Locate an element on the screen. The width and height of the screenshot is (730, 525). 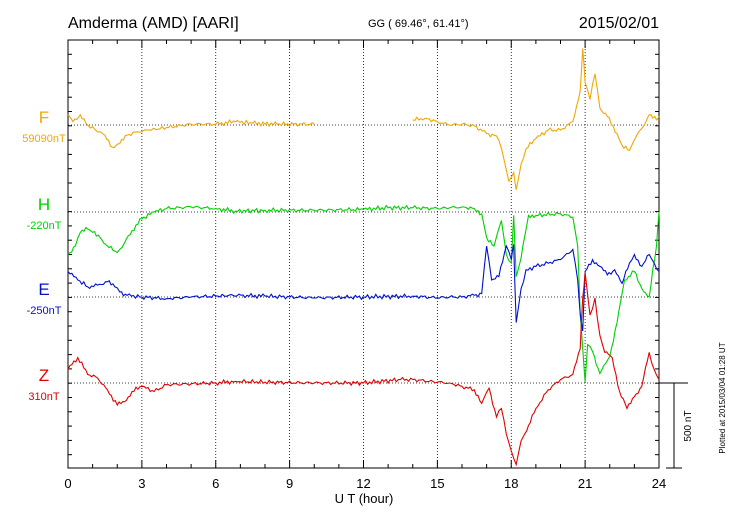
scale-bar-label: 500 nT is located at coordinates (688, 425).